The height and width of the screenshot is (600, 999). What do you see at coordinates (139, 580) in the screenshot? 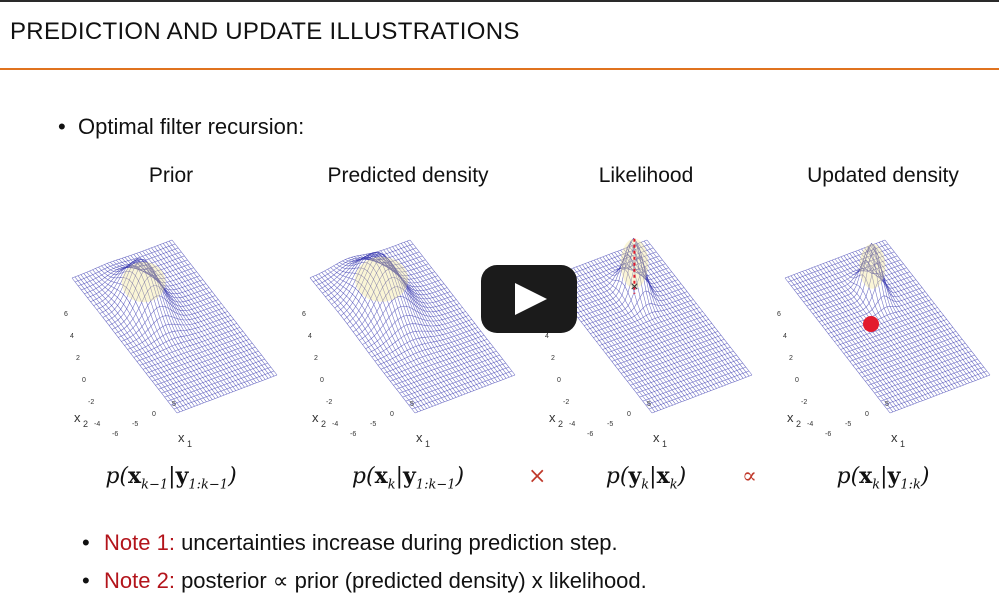
I see `note-2-label: Note 2:` at bounding box center [139, 580].